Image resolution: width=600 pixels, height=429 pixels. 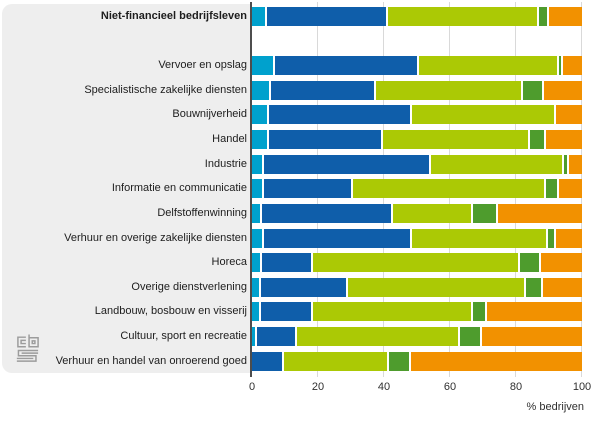 What do you see at coordinates (202, 212) in the screenshot?
I see `category-label: Delfstoffenwinning` at bounding box center [202, 212].